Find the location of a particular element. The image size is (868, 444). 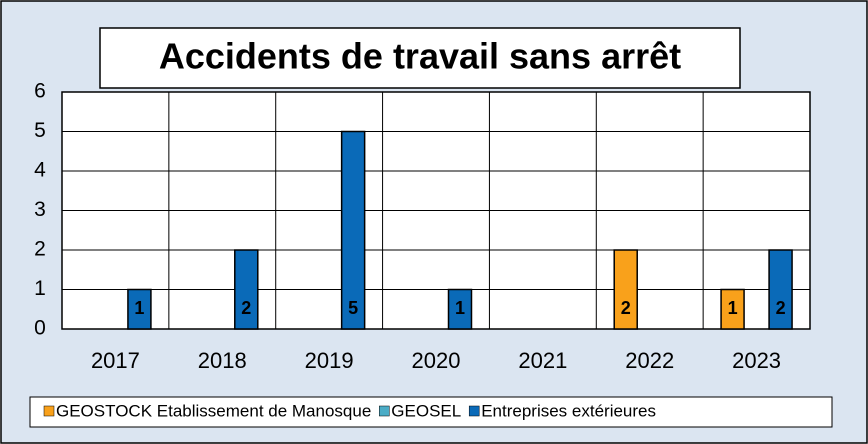

title-box is located at coordinates (420, 58).